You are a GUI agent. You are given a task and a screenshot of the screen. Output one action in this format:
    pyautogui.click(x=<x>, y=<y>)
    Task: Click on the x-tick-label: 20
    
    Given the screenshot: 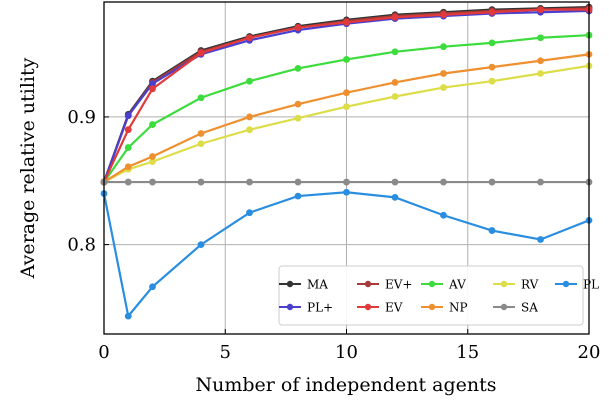 What is the action you would take?
    pyautogui.click(x=589, y=352)
    